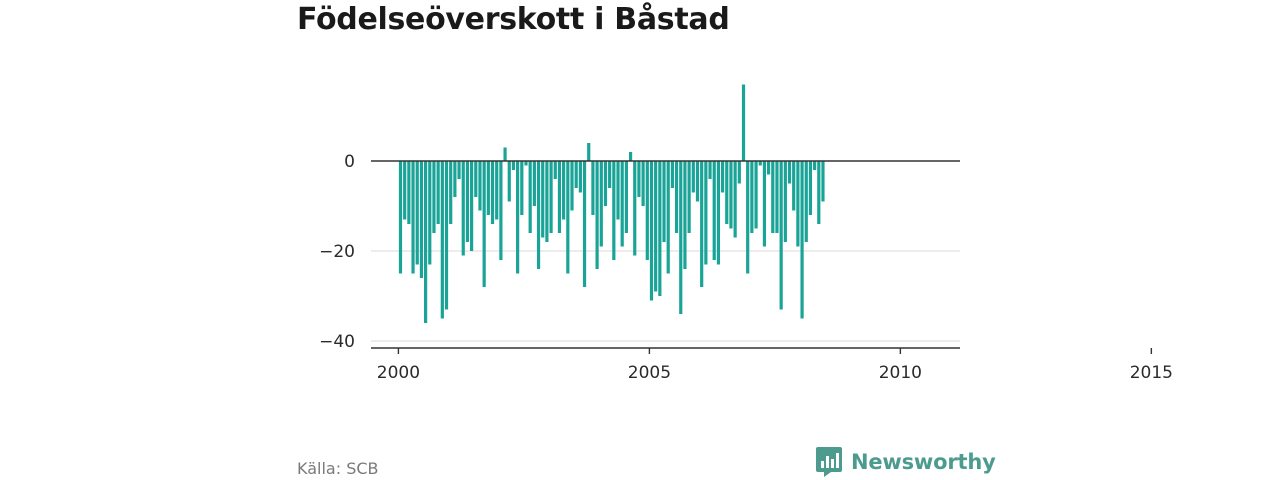 The width and height of the screenshot is (1280, 480). What do you see at coordinates (923, 462) in the screenshot?
I see `brand-name: Newsworthy` at bounding box center [923, 462].